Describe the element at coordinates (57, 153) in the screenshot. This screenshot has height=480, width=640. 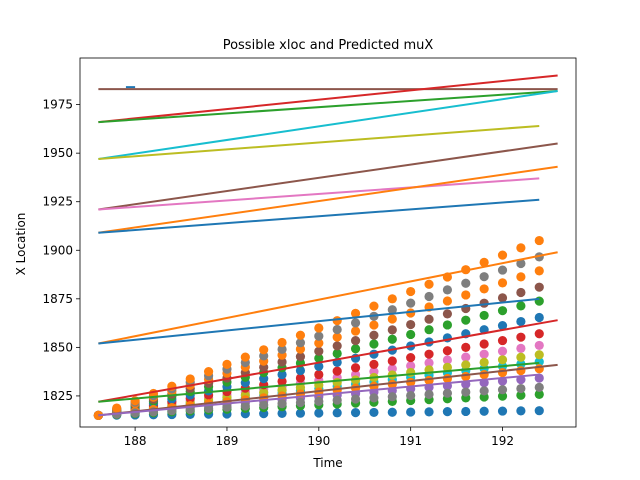
I see `y-tick-label-5: 1950` at that location.